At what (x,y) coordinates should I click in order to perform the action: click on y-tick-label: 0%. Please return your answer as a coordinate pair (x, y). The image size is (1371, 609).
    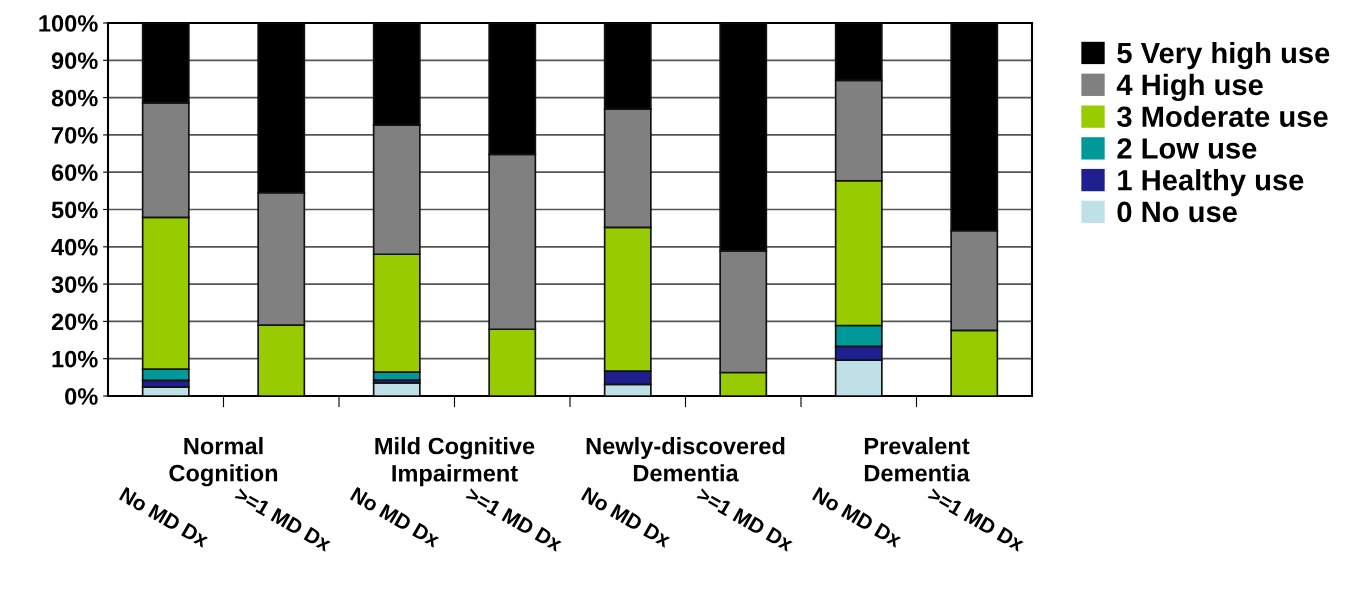
    Looking at the image, I should click on (81, 396).